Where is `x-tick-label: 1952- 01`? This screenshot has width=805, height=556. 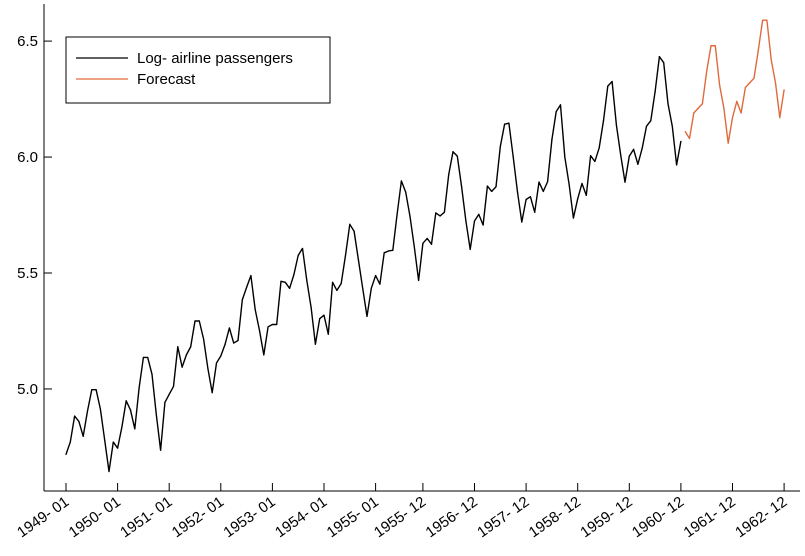 x-tick-label: 1952- 01 is located at coordinates (198, 517).